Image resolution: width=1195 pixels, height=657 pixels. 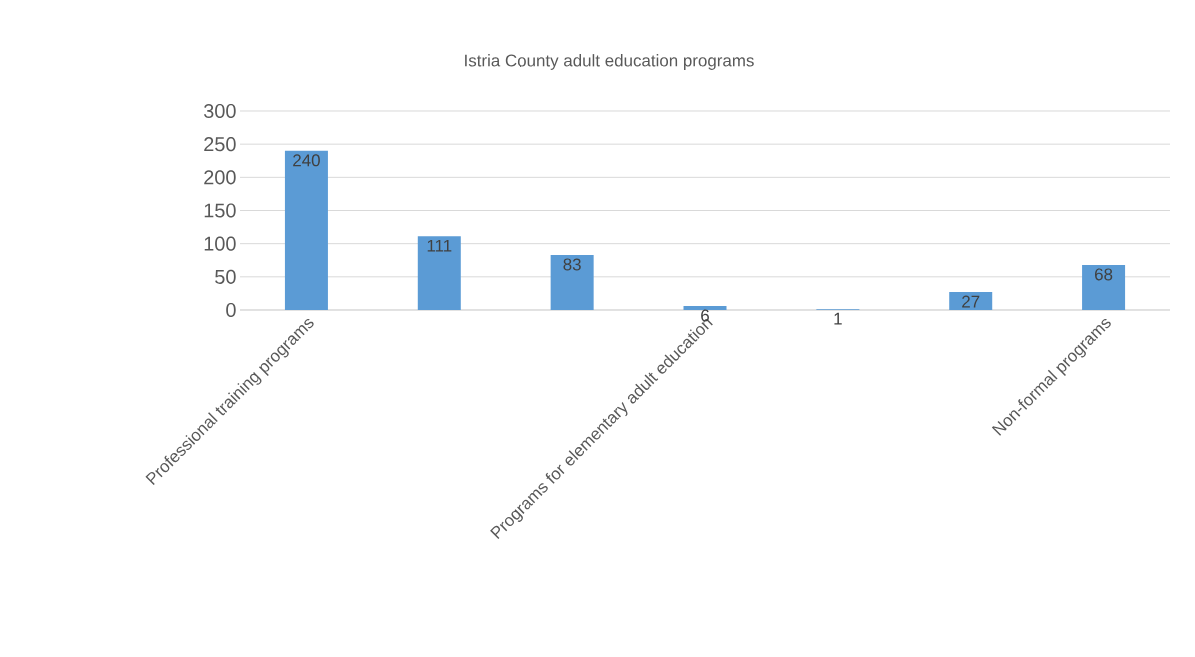 What do you see at coordinates (306, 160) in the screenshot?
I see `data-label: 240` at bounding box center [306, 160].